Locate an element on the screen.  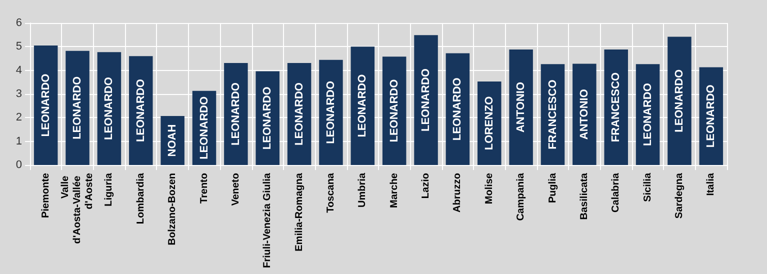
x-tick-label: Valle d'Aosta-Vallée d'Aoste is located at coordinates (78, 208).